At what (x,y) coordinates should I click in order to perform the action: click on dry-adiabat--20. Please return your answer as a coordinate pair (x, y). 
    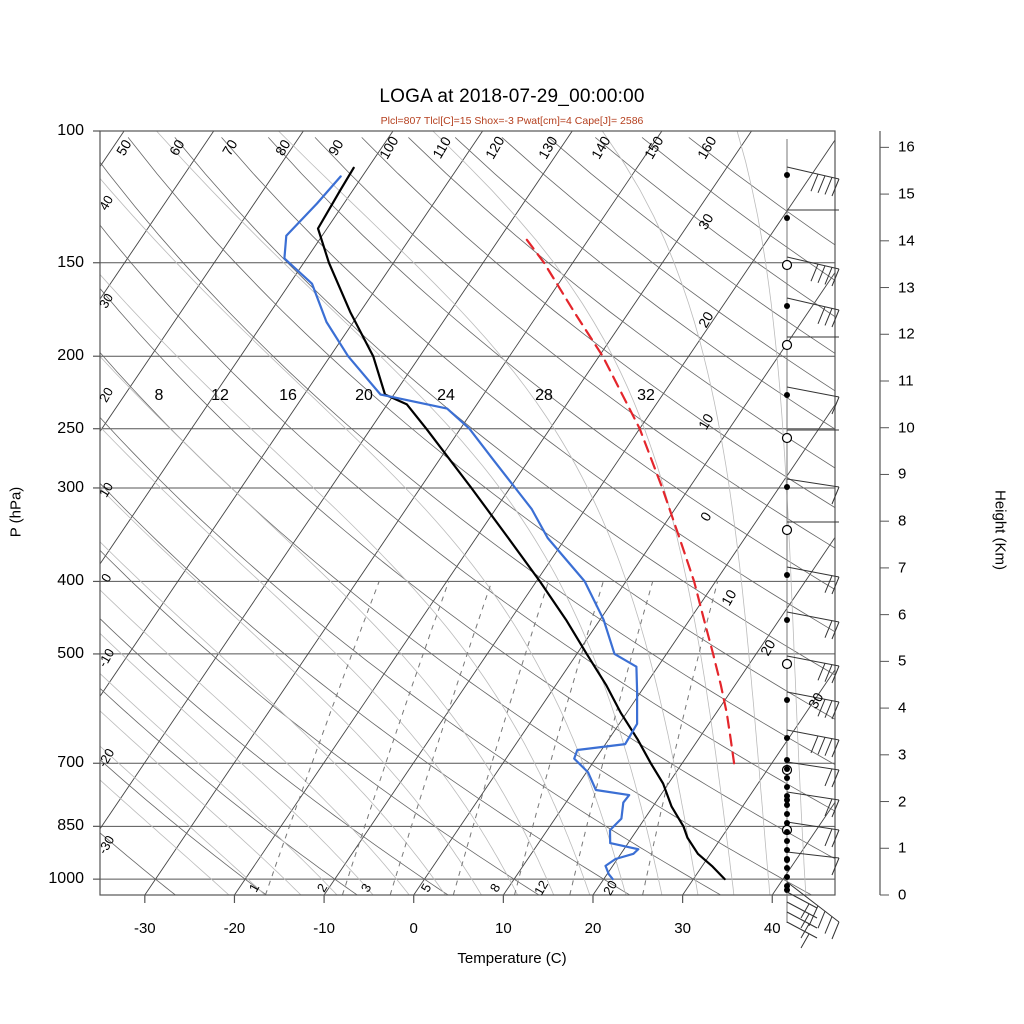
    Looking at the image, I should click on (183, 827).